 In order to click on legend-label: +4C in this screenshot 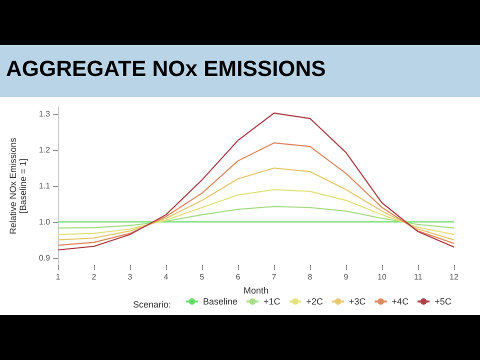, I will do `click(401, 301)`.